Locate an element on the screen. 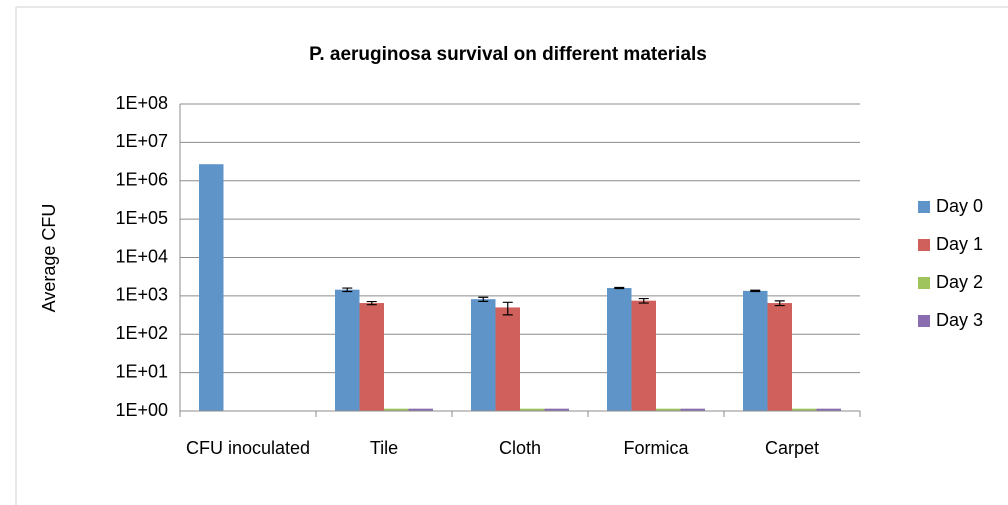 The width and height of the screenshot is (1008, 505). y-tick-label: 1E+06 is located at coordinates (141, 180).